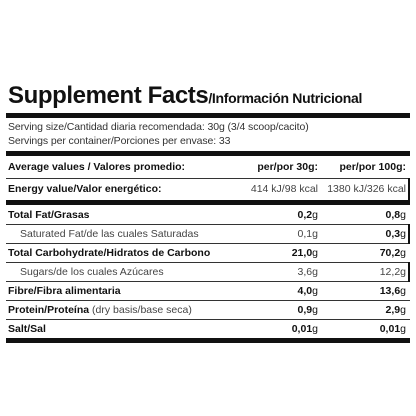 This screenshot has height=416, width=416. What do you see at coordinates (208, 115) in the screenshot?
I see `title-rule` at bounding box center [208, 115].